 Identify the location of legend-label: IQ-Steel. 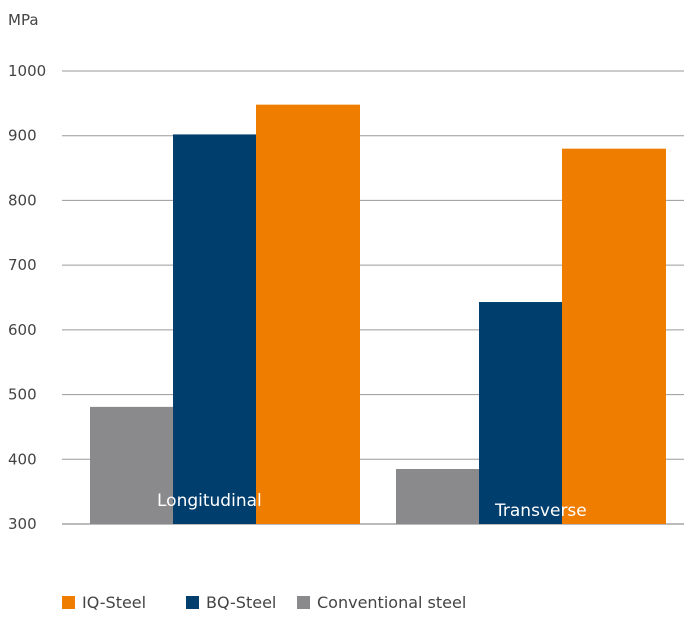
(114, 602).